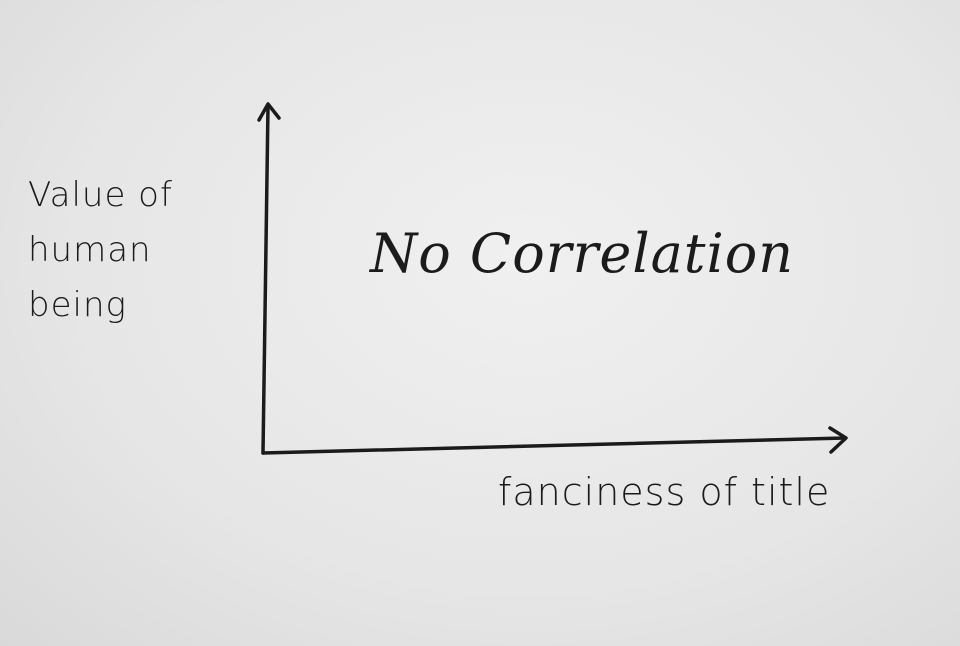 The image size is (960, 646). Describe the element at coordinates (582, 253) in the screenshot. I see `chart-title: No Correlation` at that location.